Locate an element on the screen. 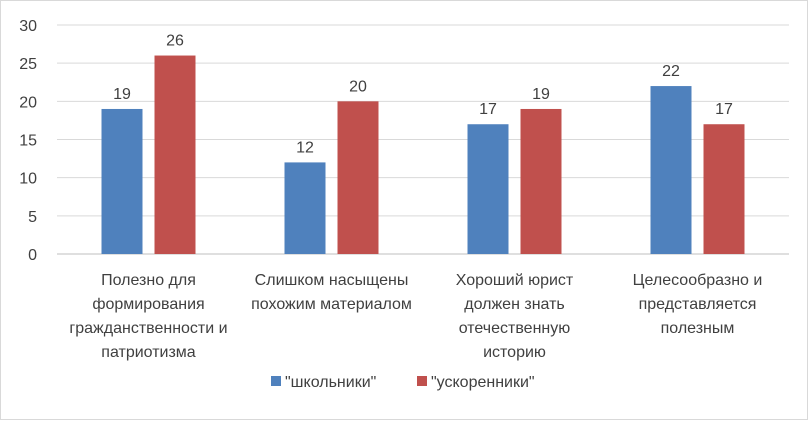  category-label-line: должен знать is located at coordinates (514, 304).